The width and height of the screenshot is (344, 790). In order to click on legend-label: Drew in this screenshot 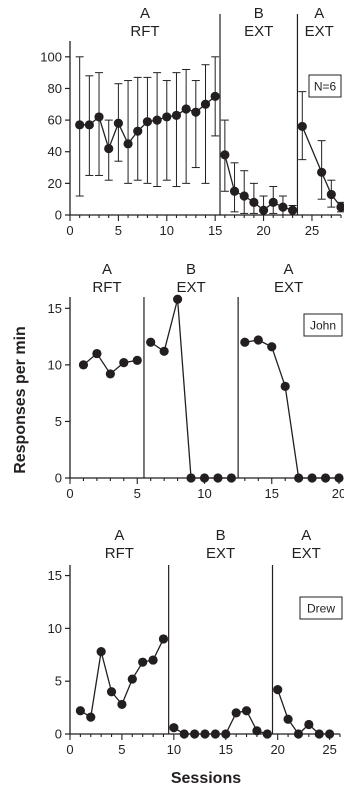, I will do `click(321, 609)`.